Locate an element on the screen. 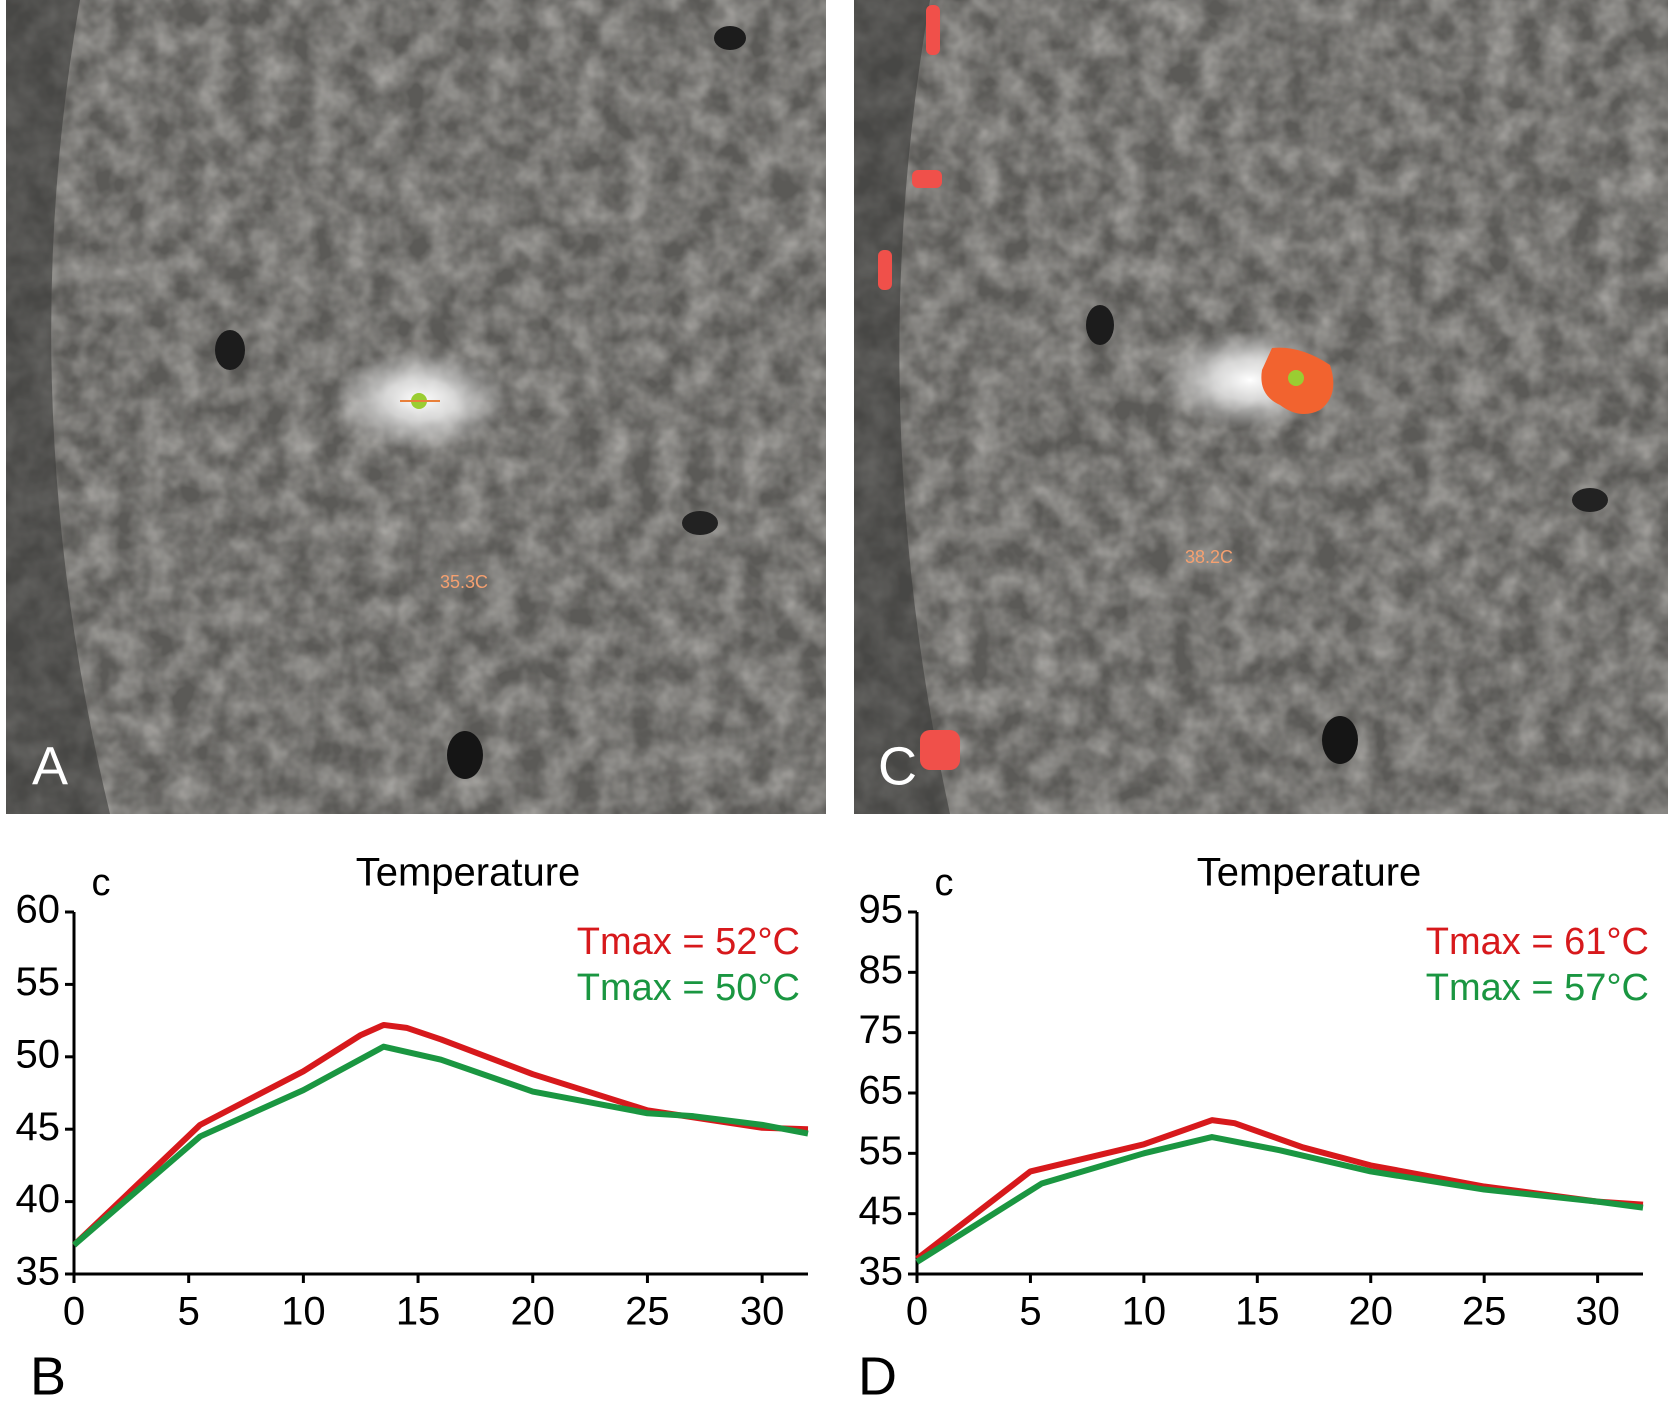  legend-entry: Tmax = 52°C is located at coordinates (688, 942).